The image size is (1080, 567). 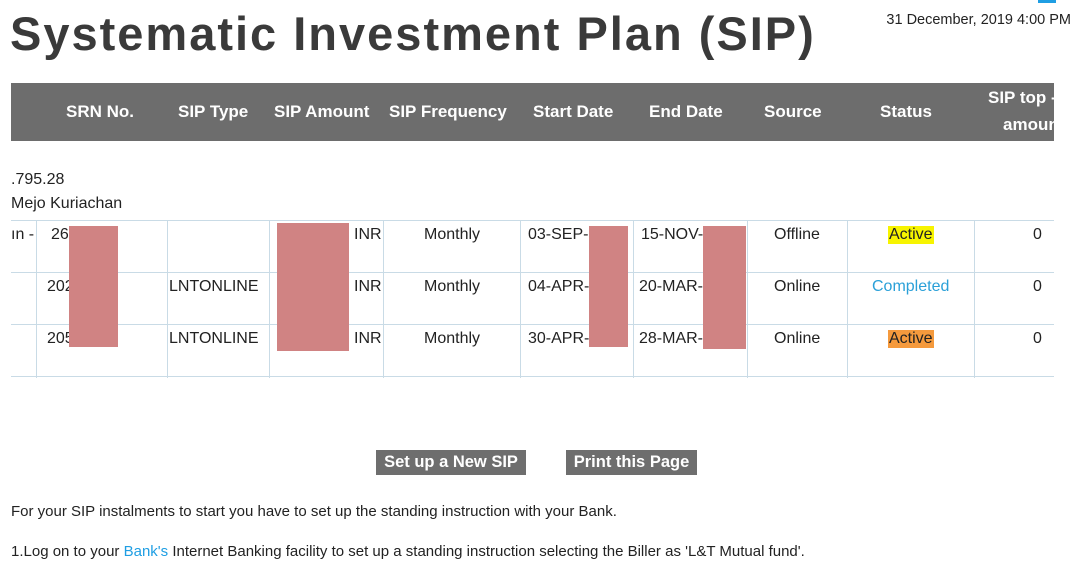 What do you see at coordinates (451, 462) in the screenshot?
I see `setup-new-sip-button: Set up a New SIP` at bounding box center [451, 462].